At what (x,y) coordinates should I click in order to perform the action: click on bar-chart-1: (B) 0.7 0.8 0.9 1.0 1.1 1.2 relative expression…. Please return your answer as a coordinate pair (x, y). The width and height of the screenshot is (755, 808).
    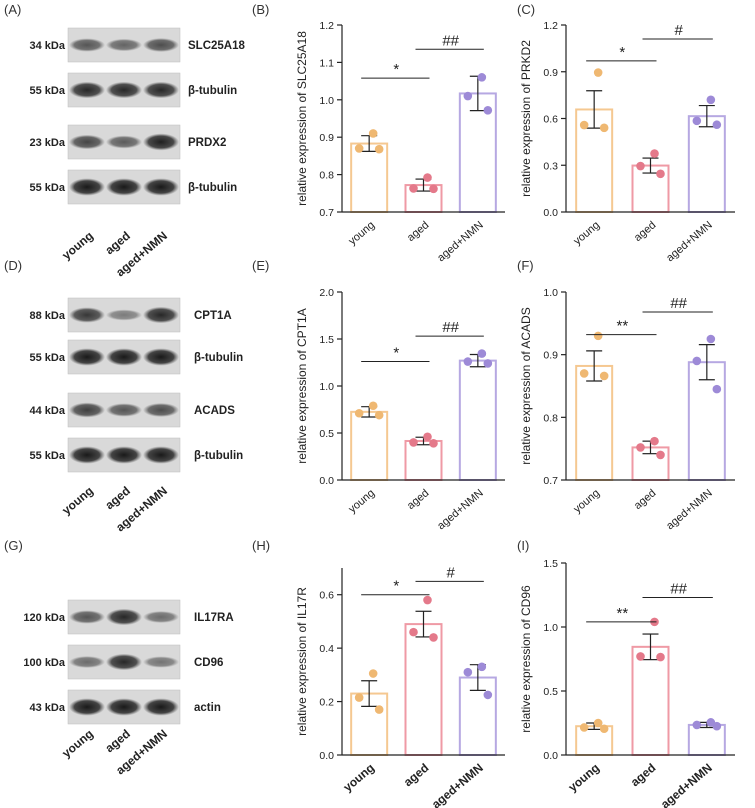
    Looking at the image, I should click on (378, 133).